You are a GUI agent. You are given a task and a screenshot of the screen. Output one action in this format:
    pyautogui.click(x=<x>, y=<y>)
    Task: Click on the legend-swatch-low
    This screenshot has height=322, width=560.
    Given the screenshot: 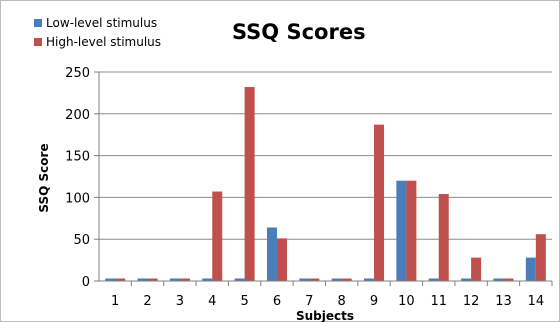 What is the action you would take?
    pyautogui.click(x=38, y=22)
    